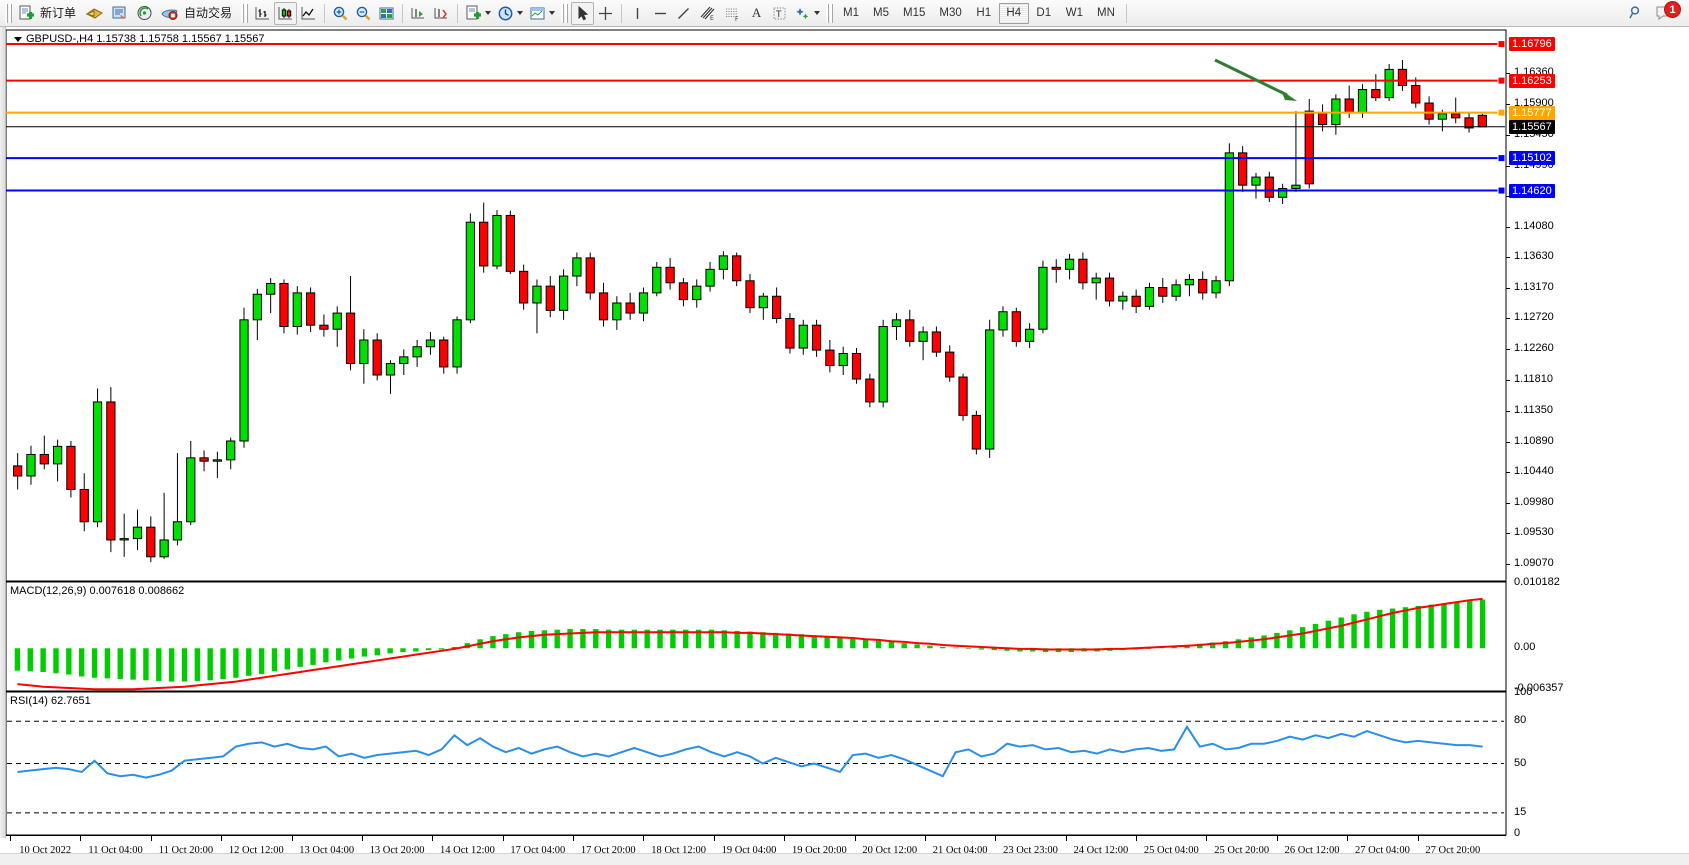  I want to click on main-toolbar: 新订单, so click(844, 13).